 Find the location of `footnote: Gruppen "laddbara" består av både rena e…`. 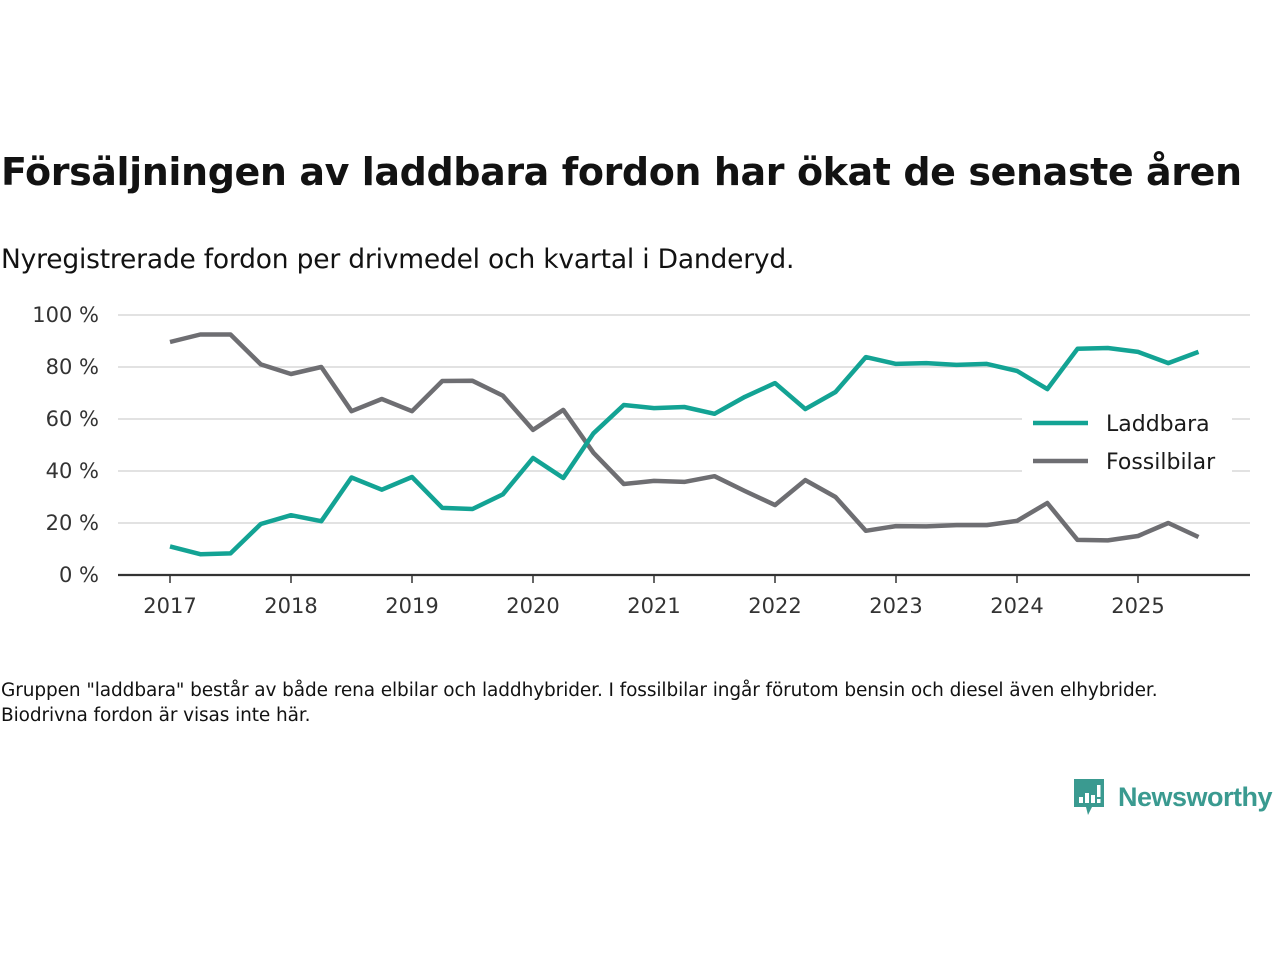

footnote: Gruppen "laddbara" består av både rena e… is located at coordinates (579, 703).